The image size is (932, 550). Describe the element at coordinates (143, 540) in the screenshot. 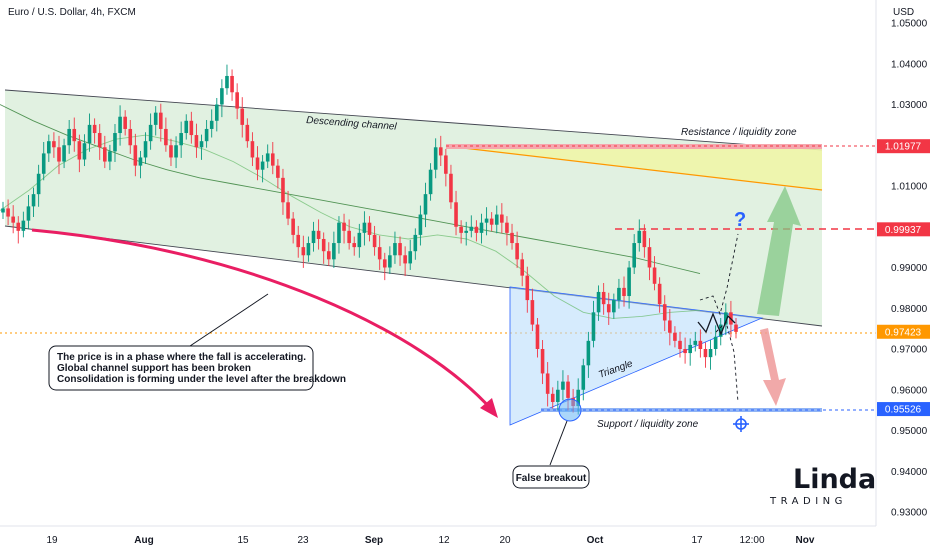

I see `time-tick-label: Aug` at that location.